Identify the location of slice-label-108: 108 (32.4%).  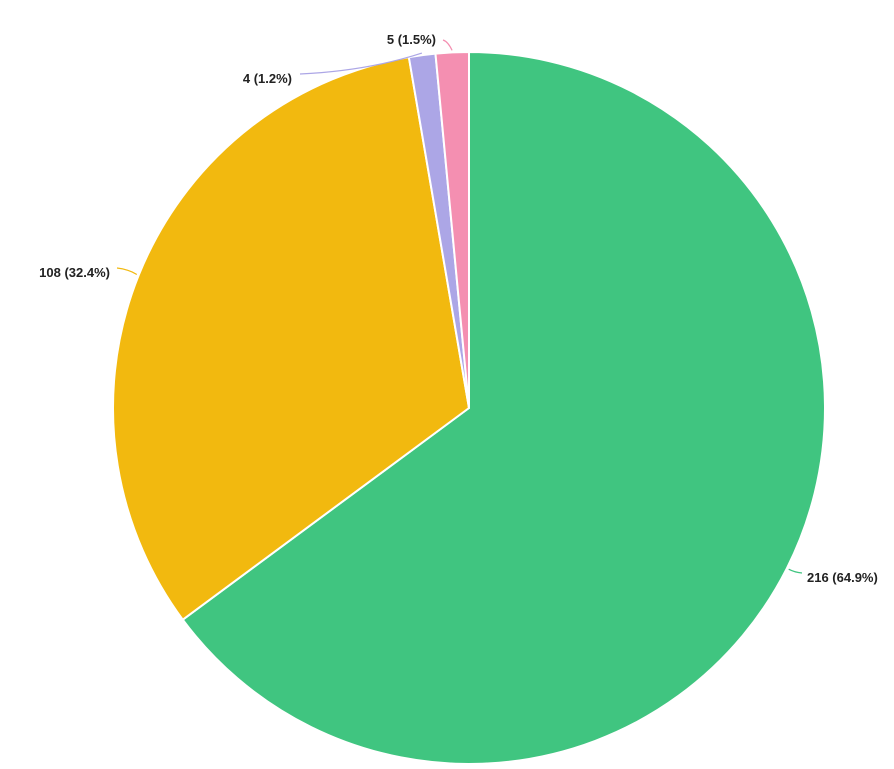
(74, 272).